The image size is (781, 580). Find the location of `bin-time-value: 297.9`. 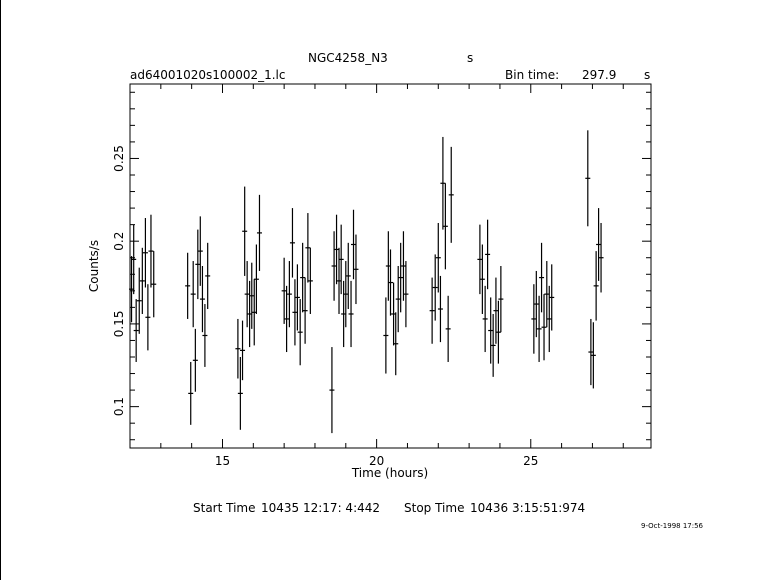

bin-time-value: 297.9 is located at coordinates (599, 75).